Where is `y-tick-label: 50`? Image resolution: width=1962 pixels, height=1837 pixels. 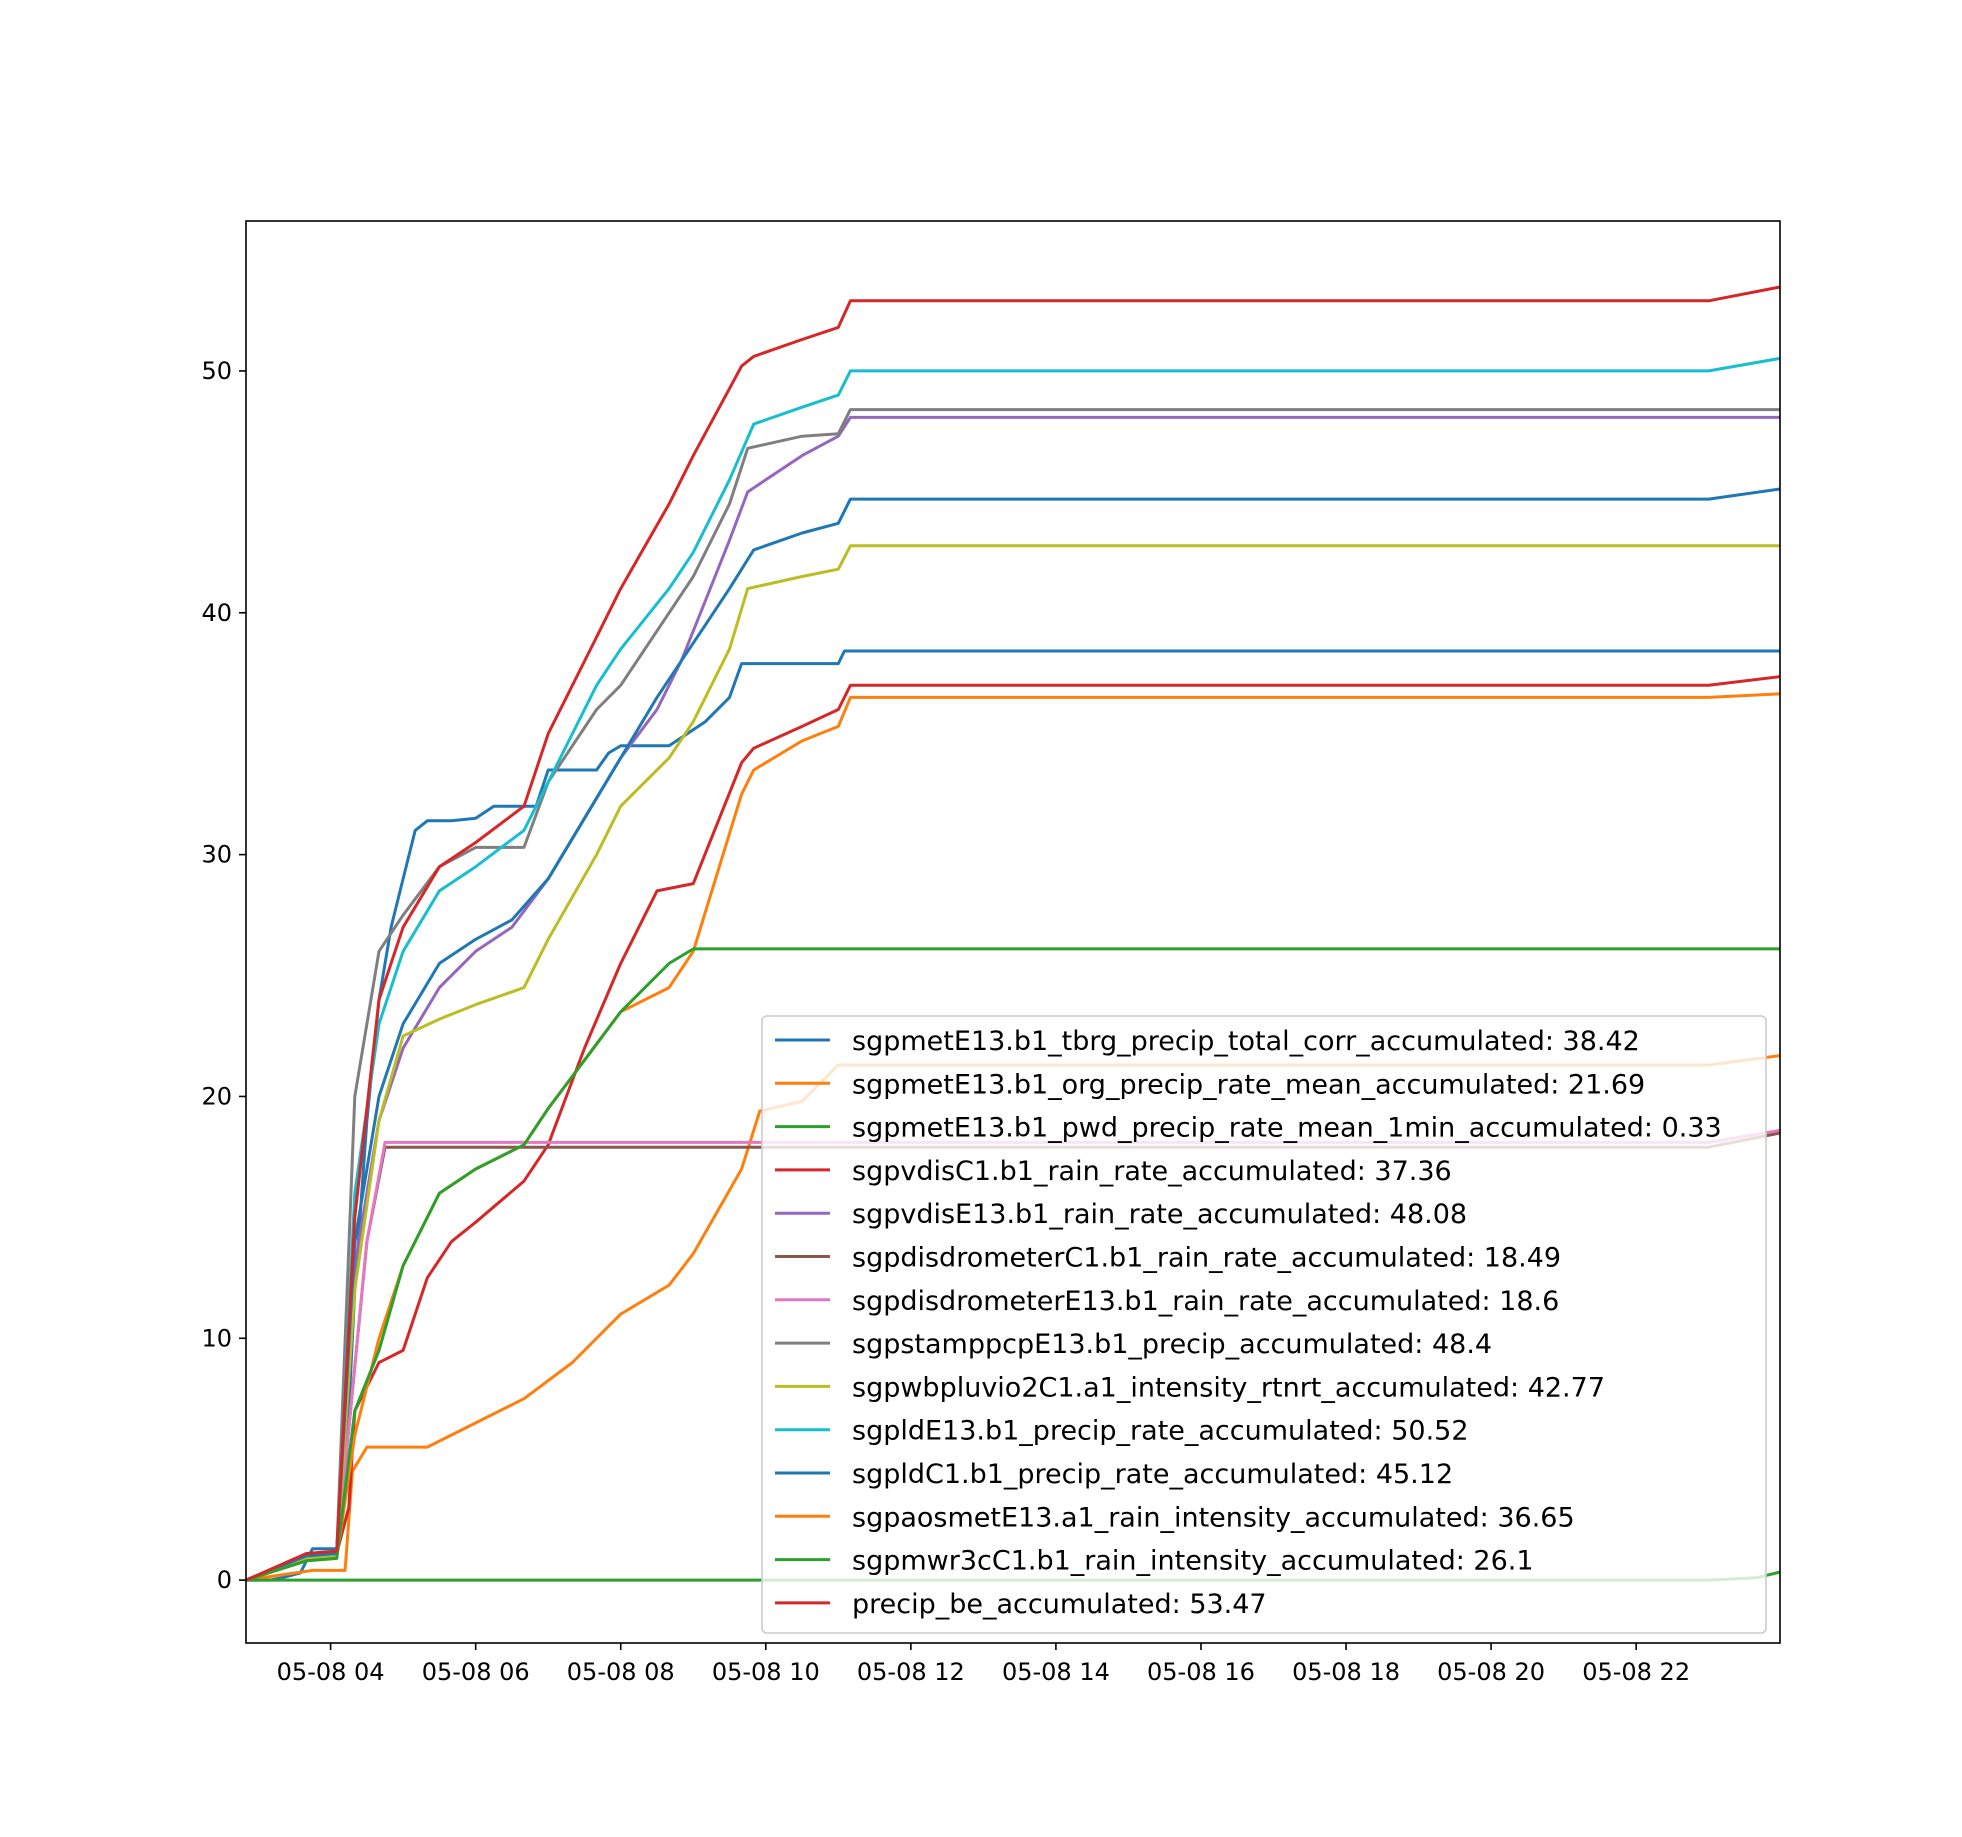 y-tick-label: 50 is located at coordinates (216, 371).